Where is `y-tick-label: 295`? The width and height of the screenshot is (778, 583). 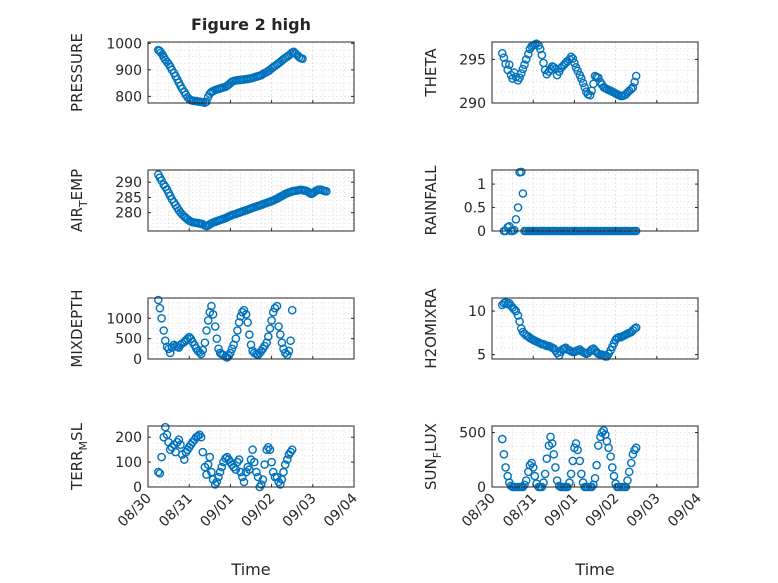 y-tick-label: 295 is located at coordinates (472, 60).